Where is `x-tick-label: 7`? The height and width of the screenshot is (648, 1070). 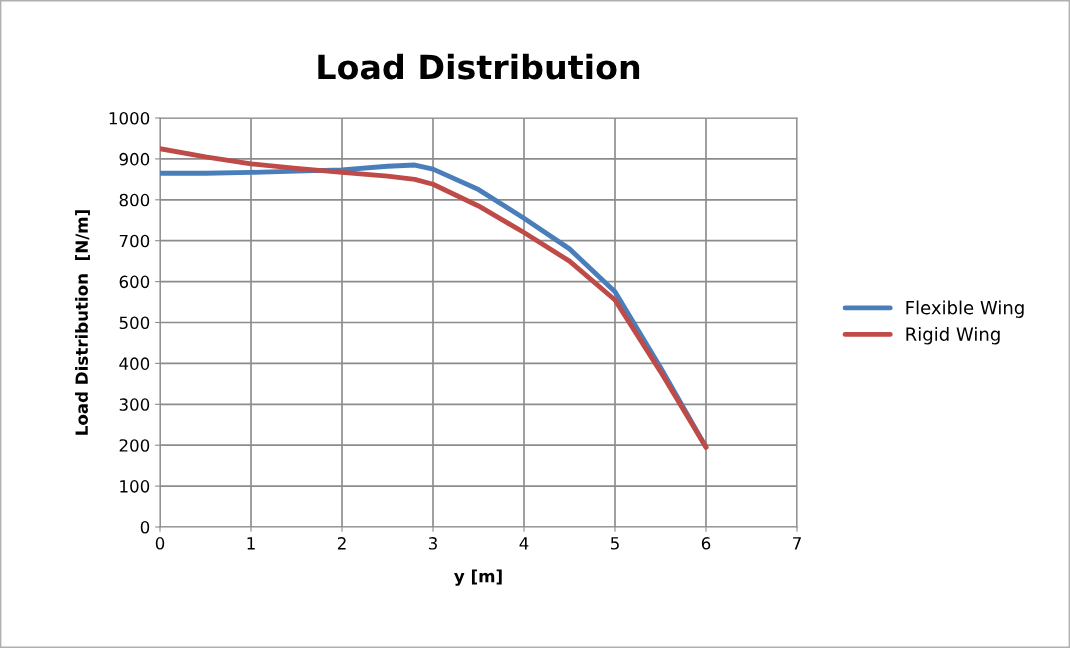 x-tick-label: 7 is located at coordinates (797, 543).